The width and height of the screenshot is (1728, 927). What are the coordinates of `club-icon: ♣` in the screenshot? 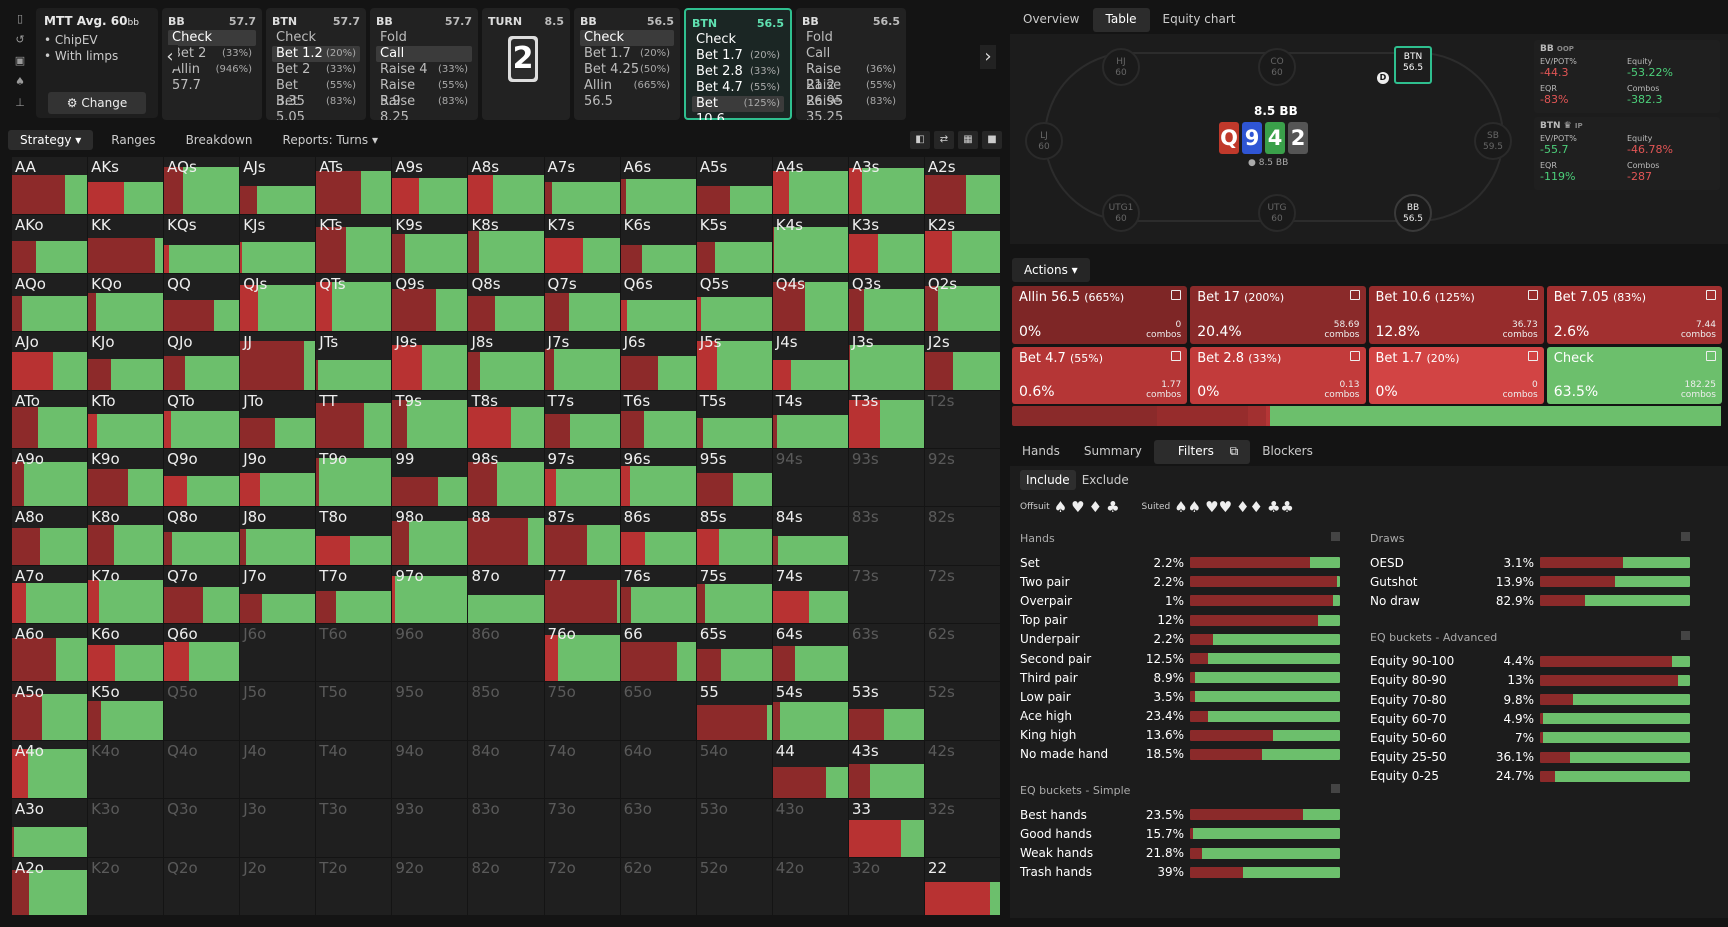 It's located at (1113, 507).